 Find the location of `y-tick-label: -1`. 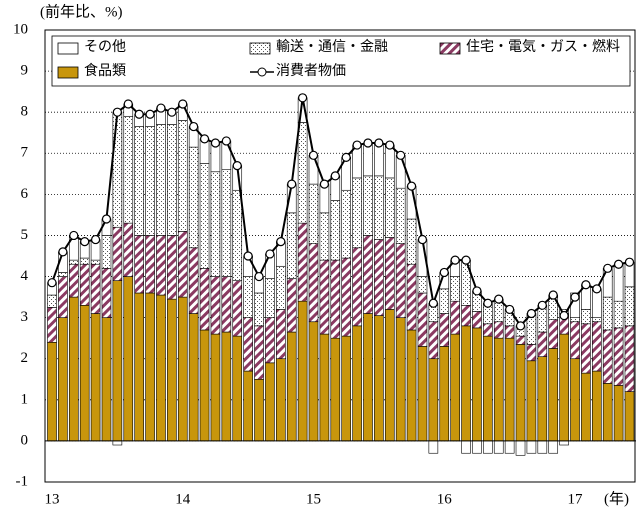

y-tick-label: -1 is located at coordinates (22, 481).